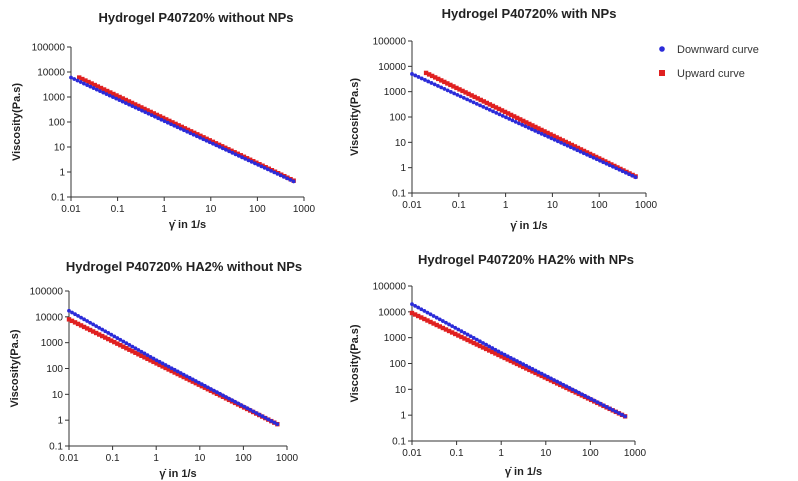  Describe the element at coordinates (58, 198) in the screenshot. I see `y-tick-label: 0.1` at that location.